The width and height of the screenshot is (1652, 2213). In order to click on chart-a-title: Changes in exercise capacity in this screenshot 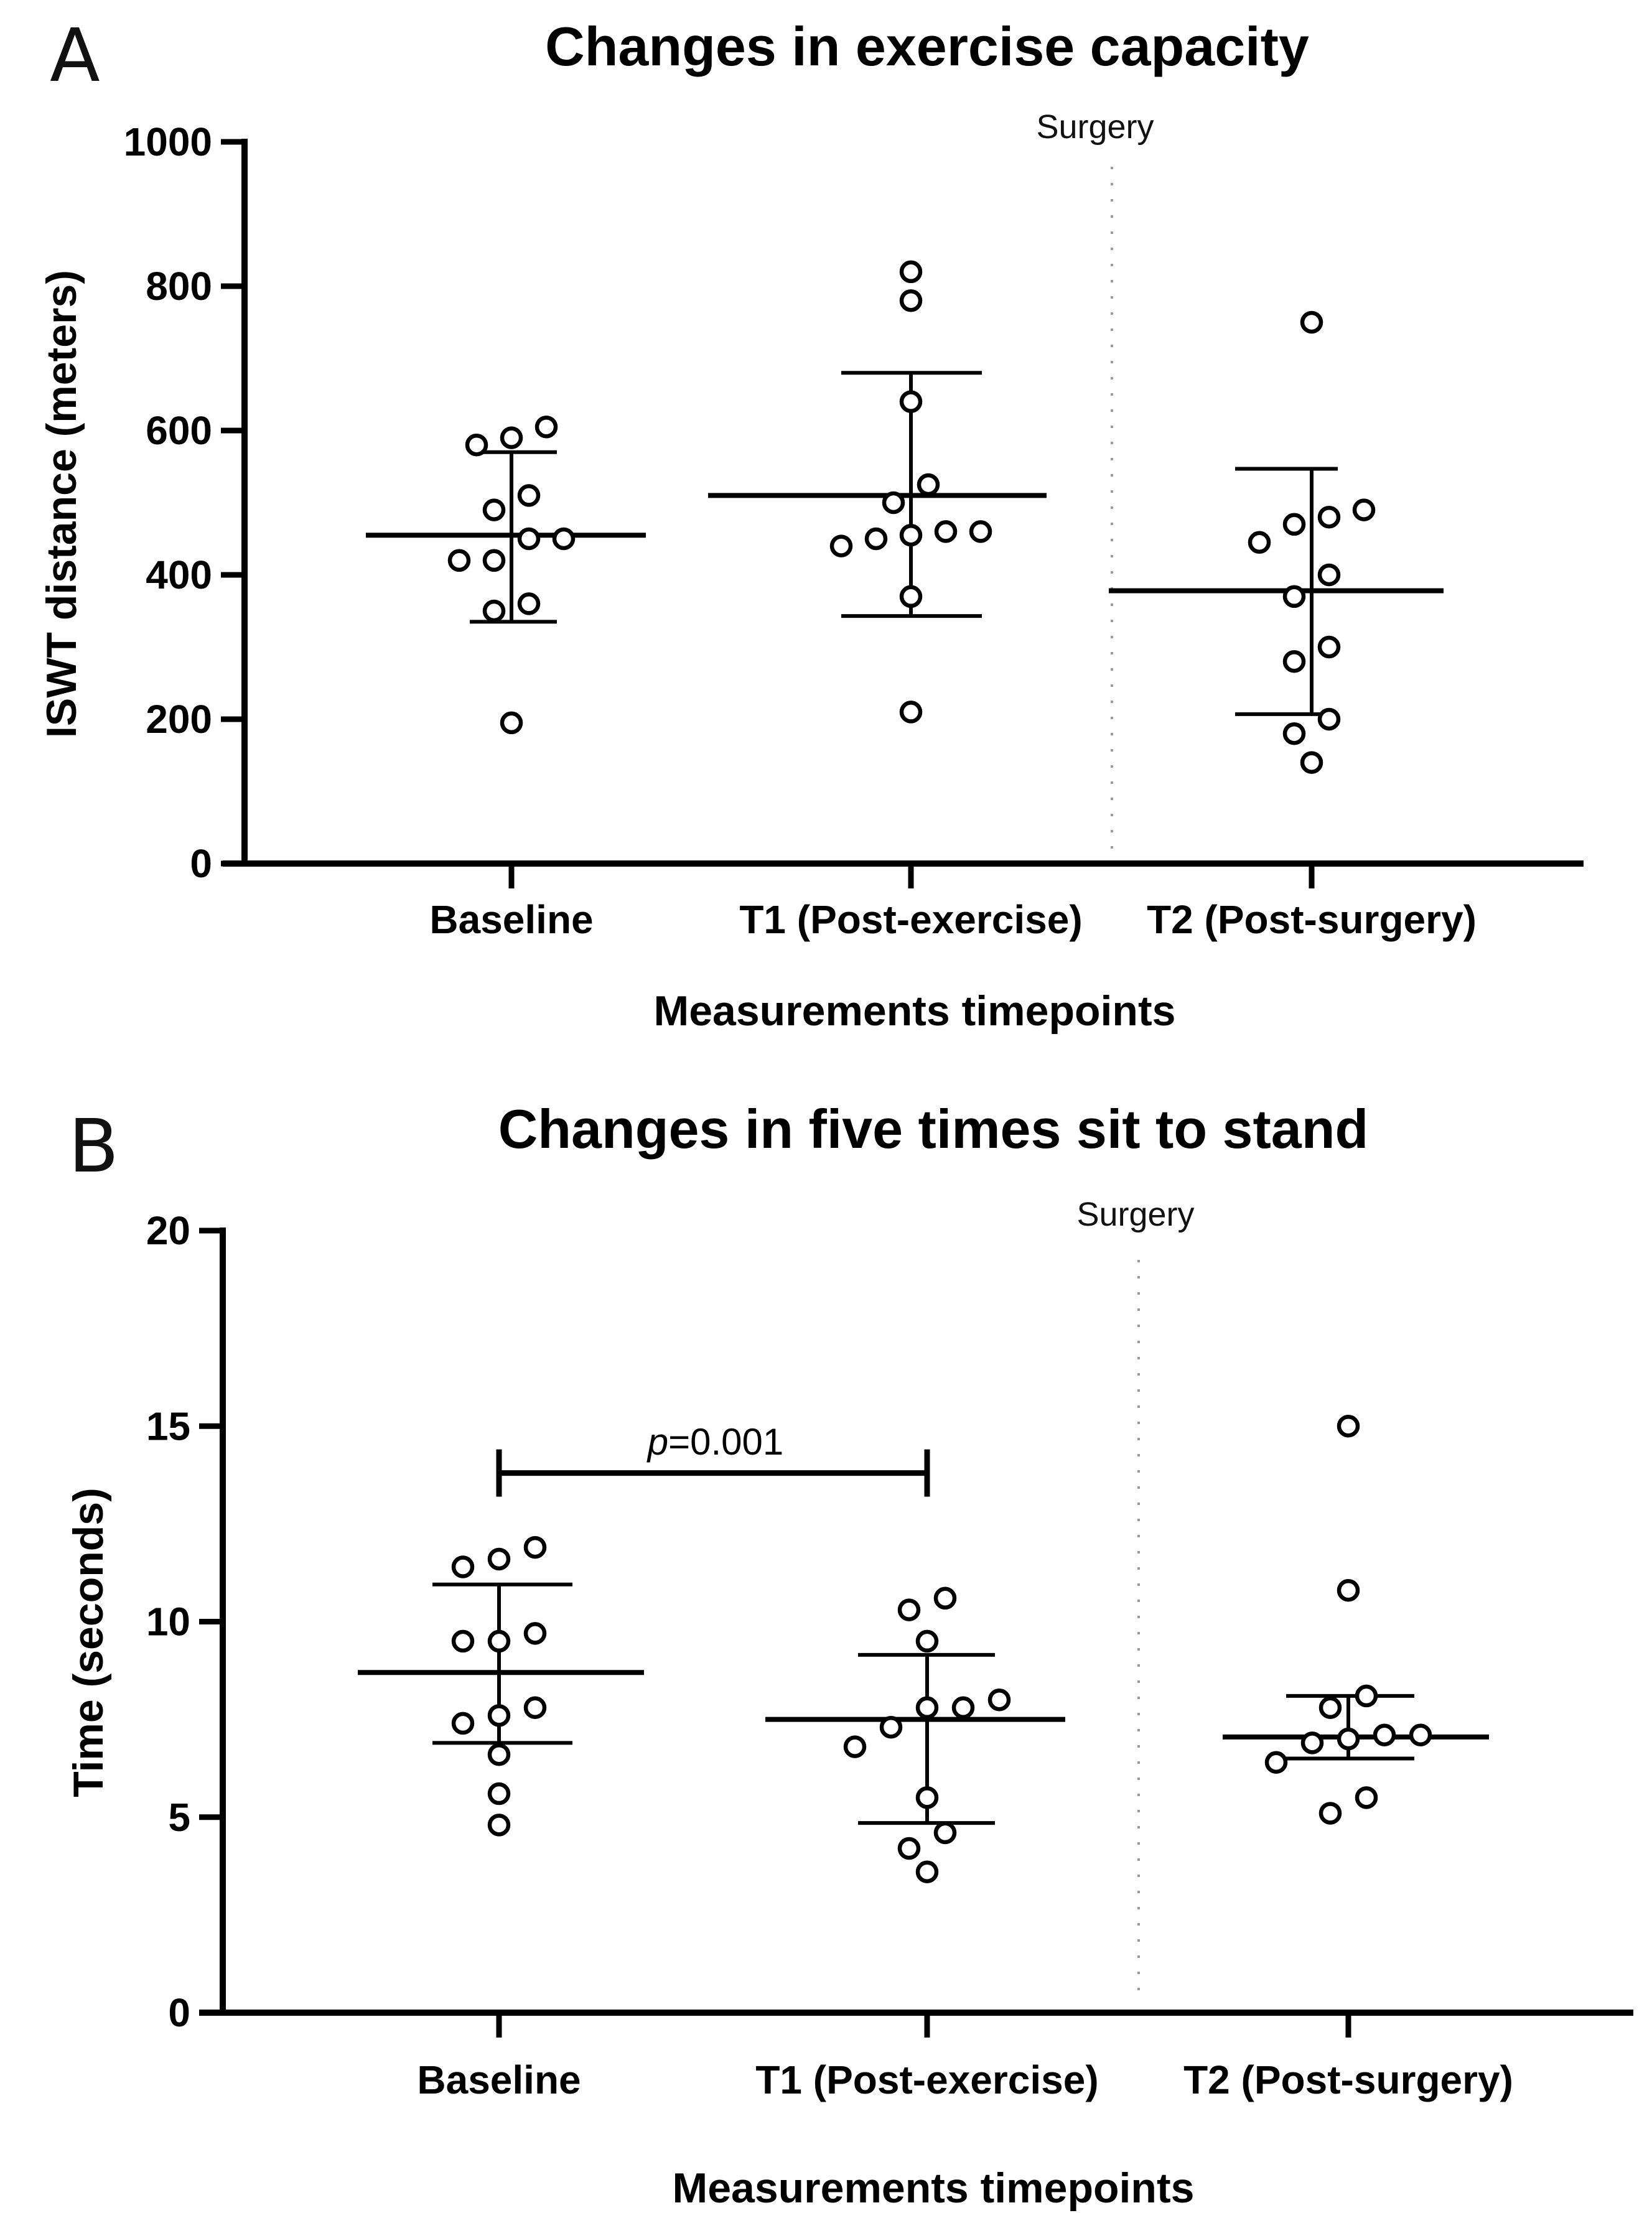, I will do `click(927, 47)`.